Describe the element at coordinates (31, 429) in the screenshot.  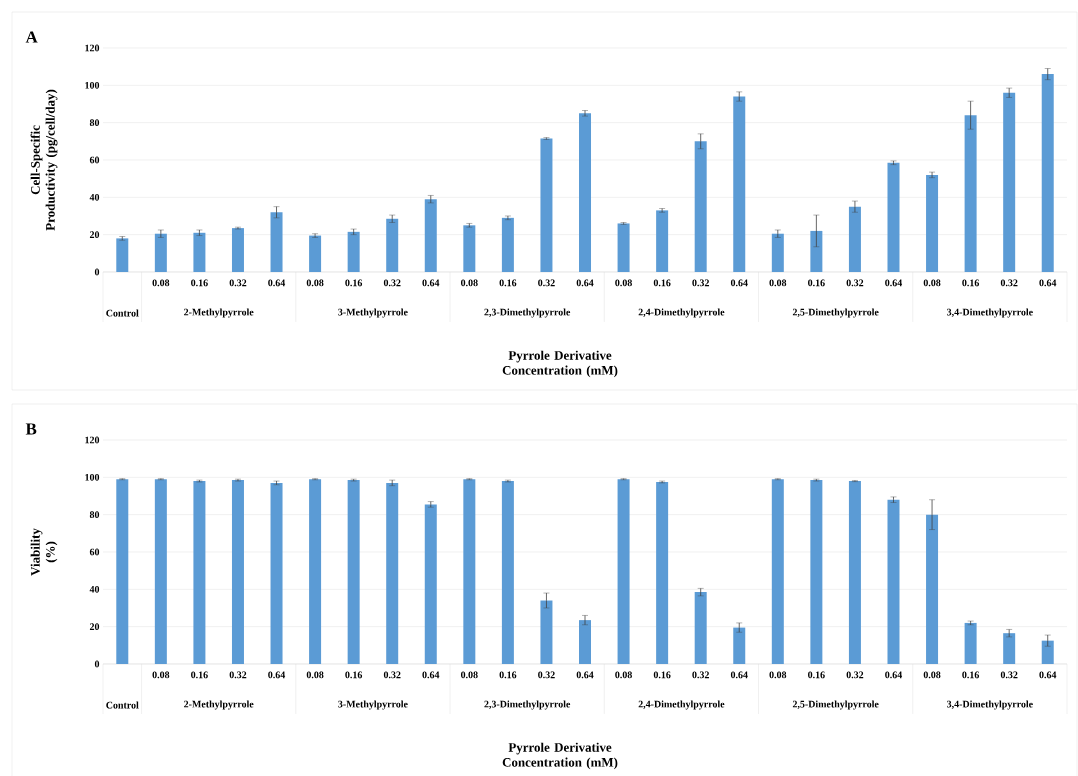
I see `chart-title: B` at that location.